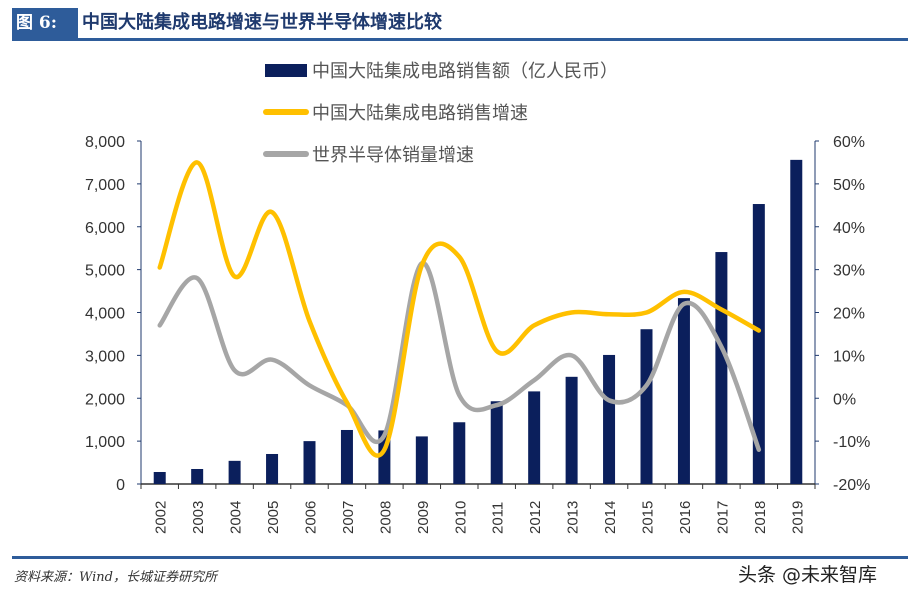 The width and height of the screenshot is (919, 599). Describe the element at coordinates (105, 442) in the screenshot. I see `left-tick-label: 1,000` at that location.